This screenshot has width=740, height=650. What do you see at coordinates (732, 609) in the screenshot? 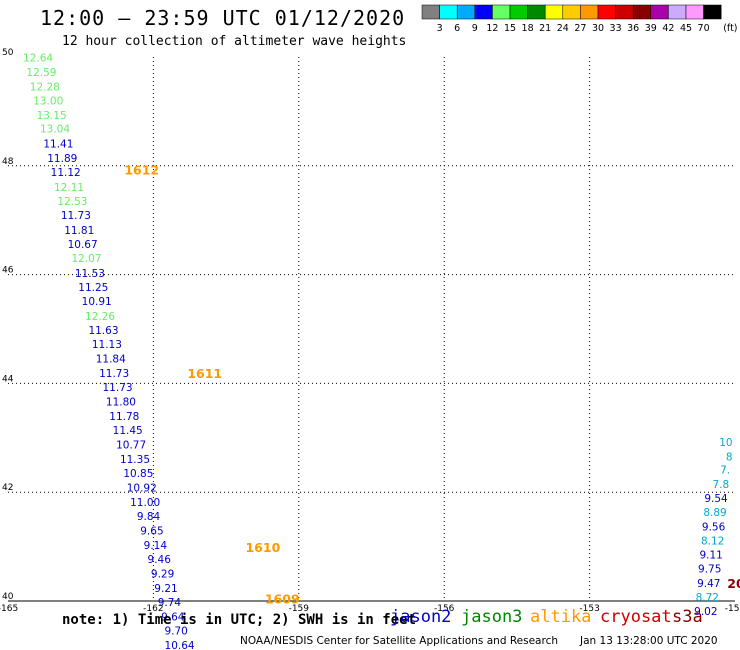
I see `x-tick-label: -150` at bounding box center [732, 609].